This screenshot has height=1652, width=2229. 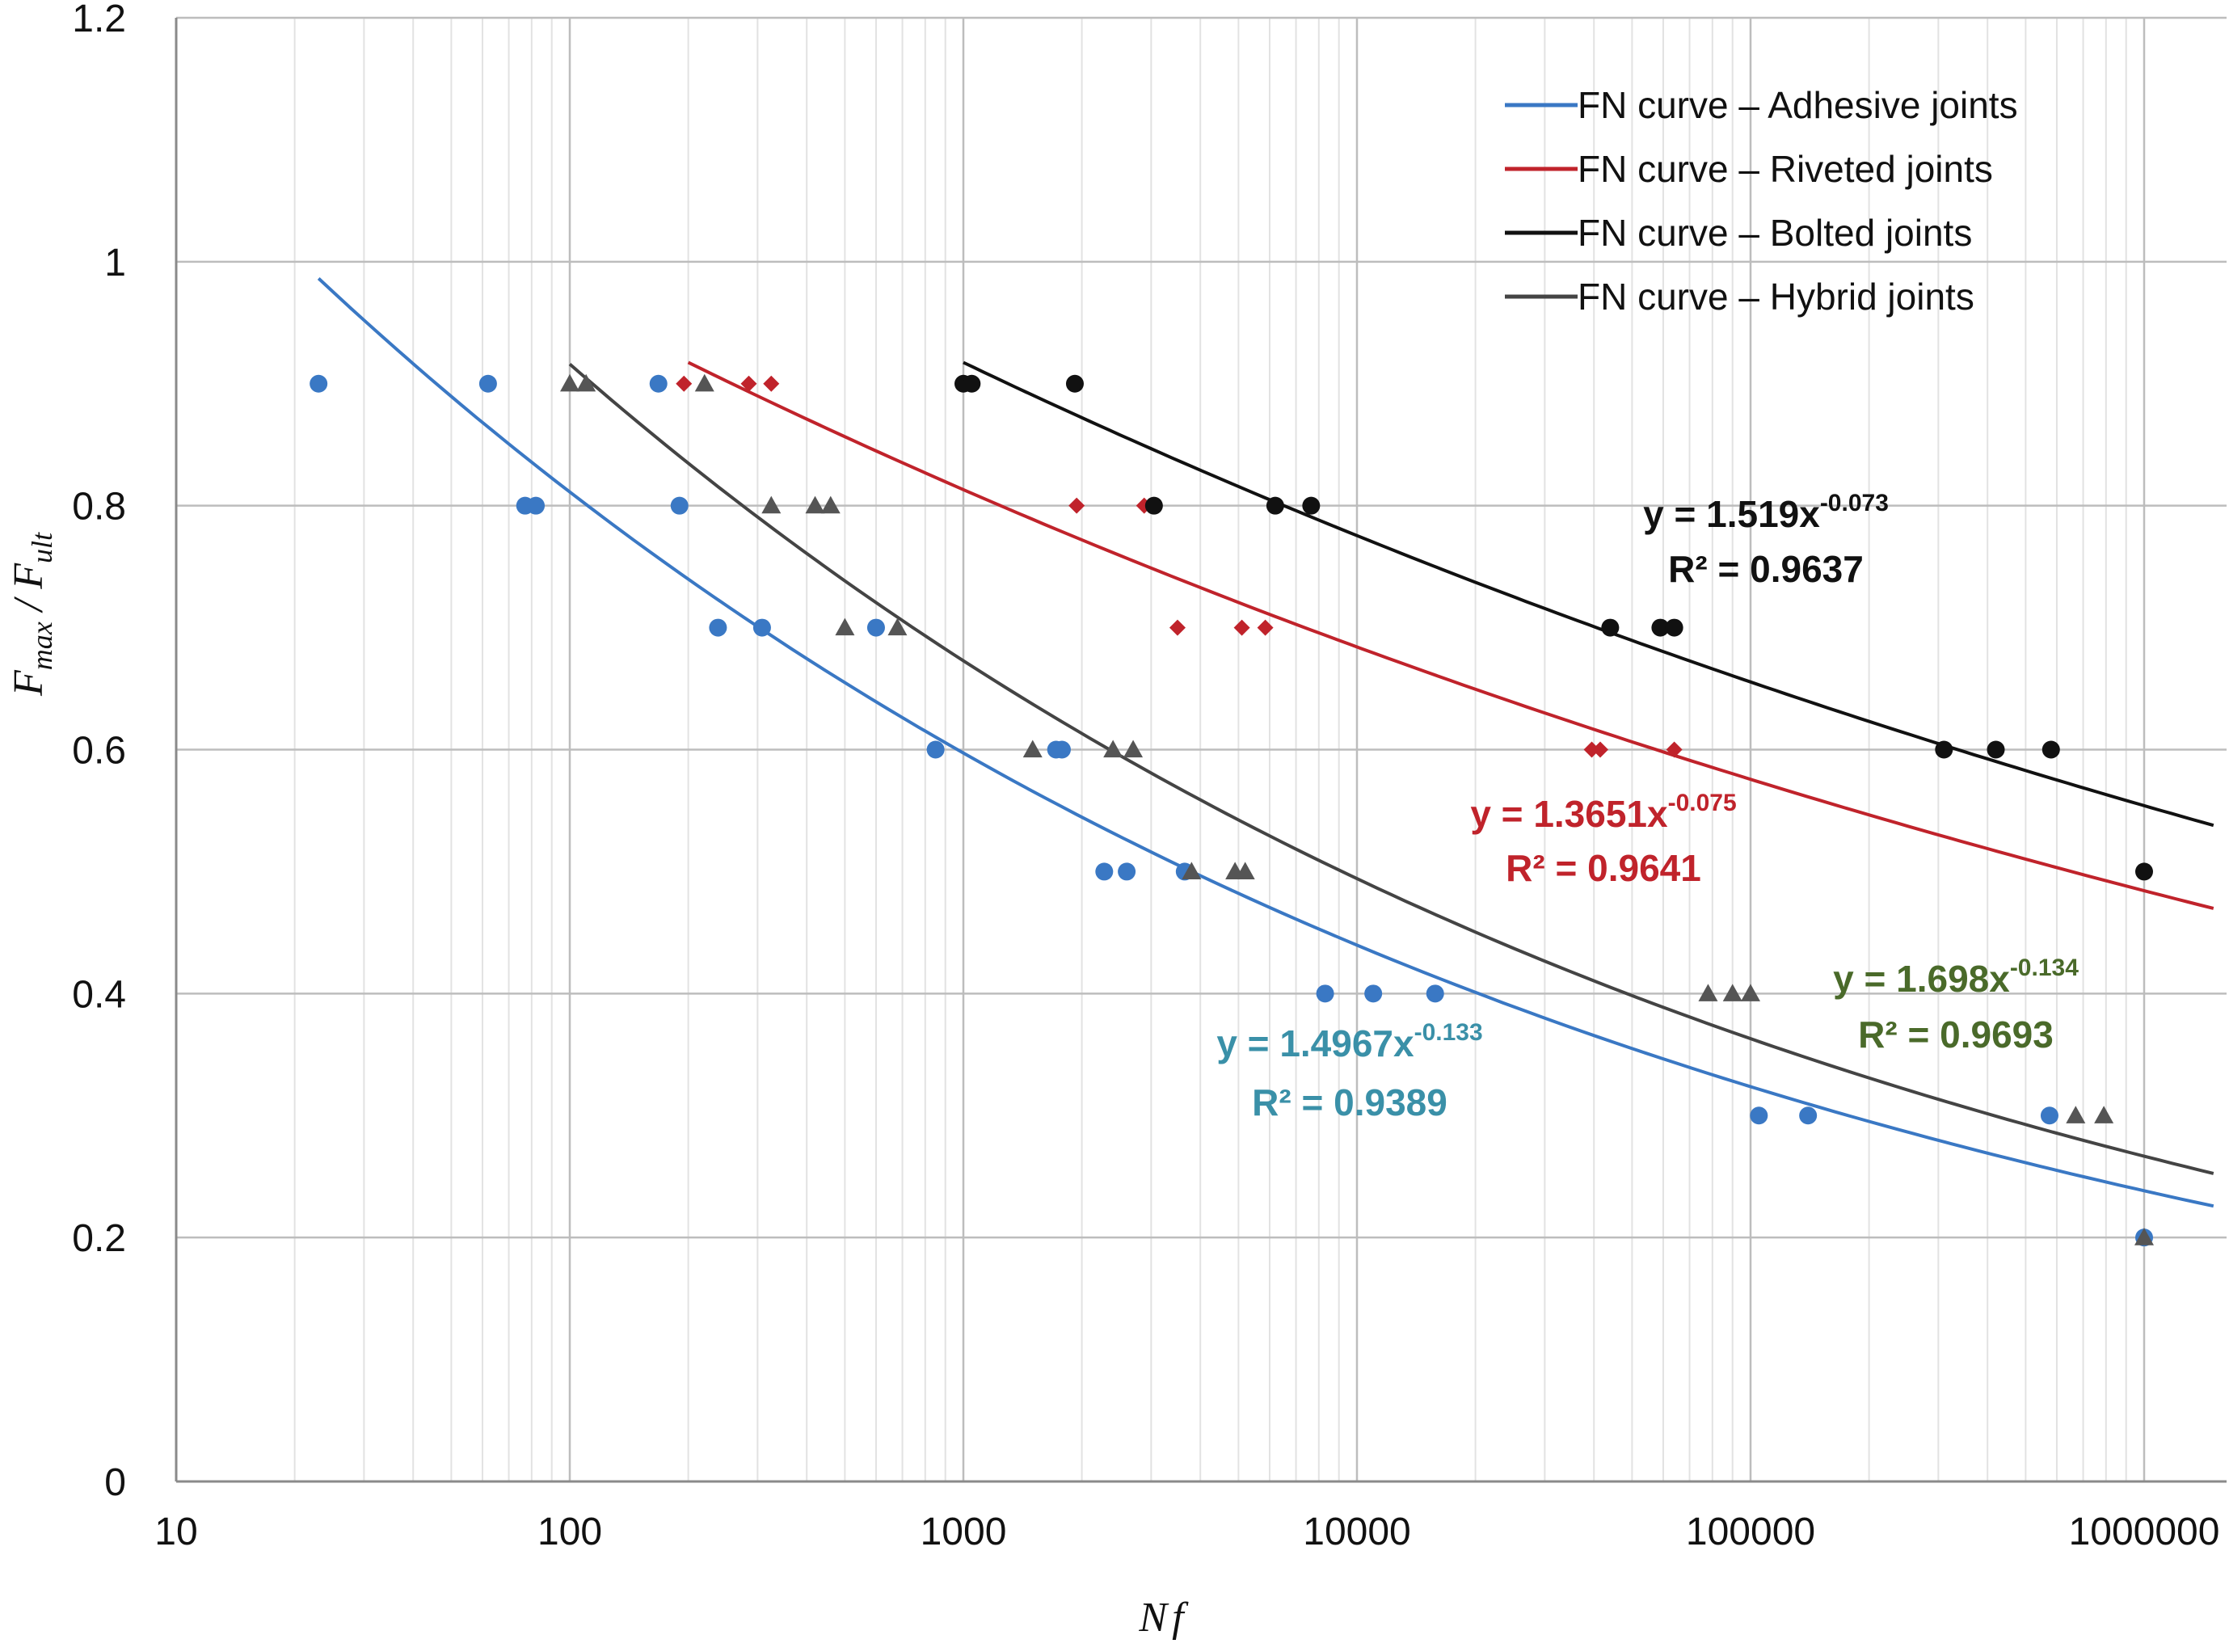 I want to click on x-tick-label: 100, so click(x=570, y=1532).